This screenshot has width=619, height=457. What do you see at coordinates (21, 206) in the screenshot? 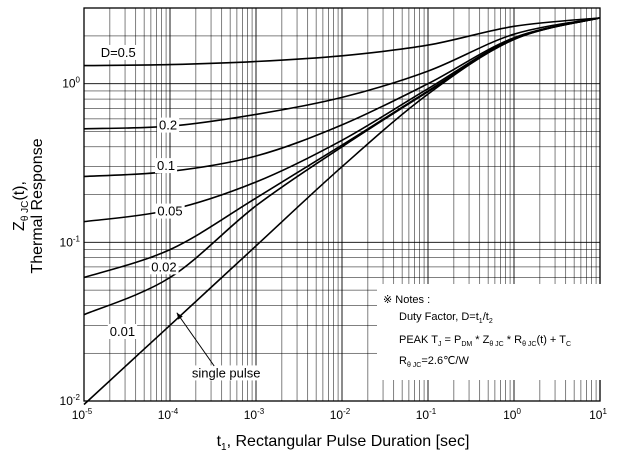
I see `y-axis-title-line1: Zθ JC(t),` at bounding box center [21, 206].